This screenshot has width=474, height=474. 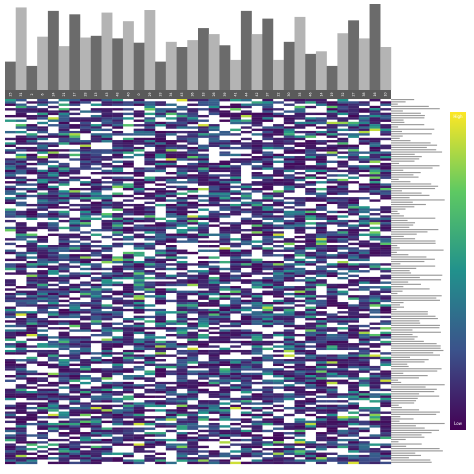 What do you see at coordinates (246, 94) in the screenshot?
I see `column-label: 44` at bounding box center [246, 94].